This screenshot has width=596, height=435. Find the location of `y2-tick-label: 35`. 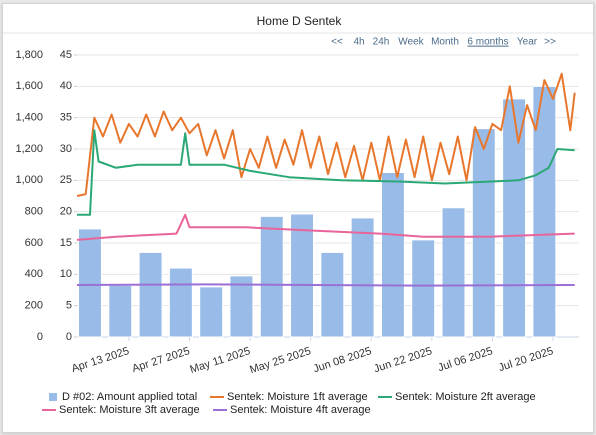

y2-tick-label: 35 is located at coordinates (66, 118).